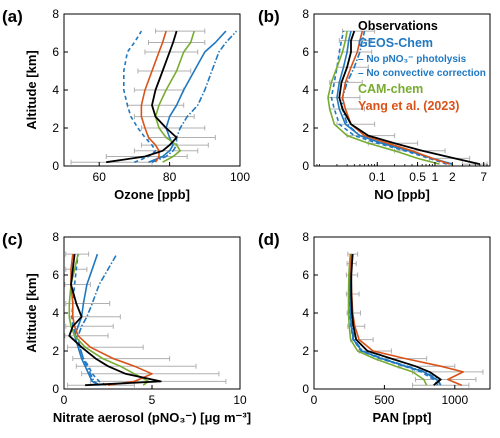  I want to click on panel-label: (c), so click(12, 239).